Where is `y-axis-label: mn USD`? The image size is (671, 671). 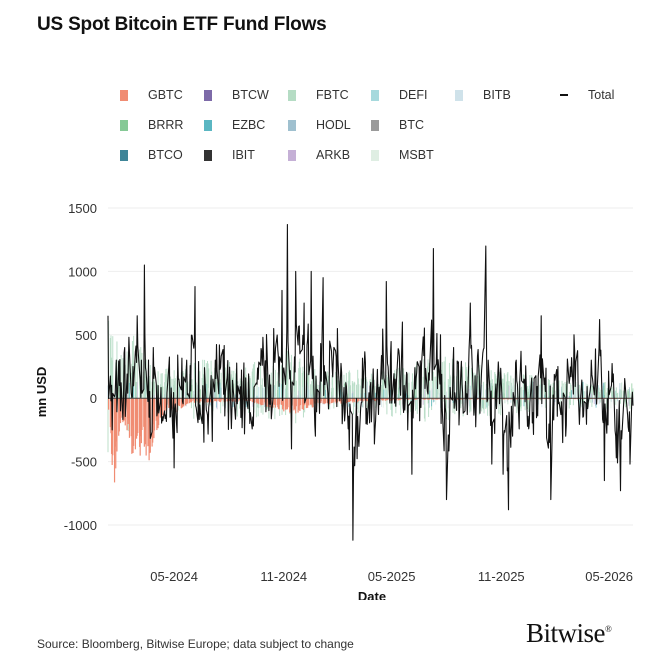 y-axis-label: mn USD is located at coordinates (41, 392).